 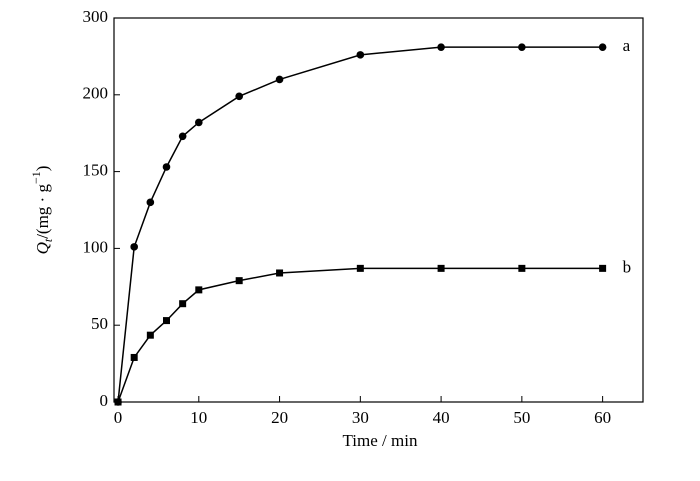 I want to click on y-label-rest: /(mg · g, so click(x=42, y=211).